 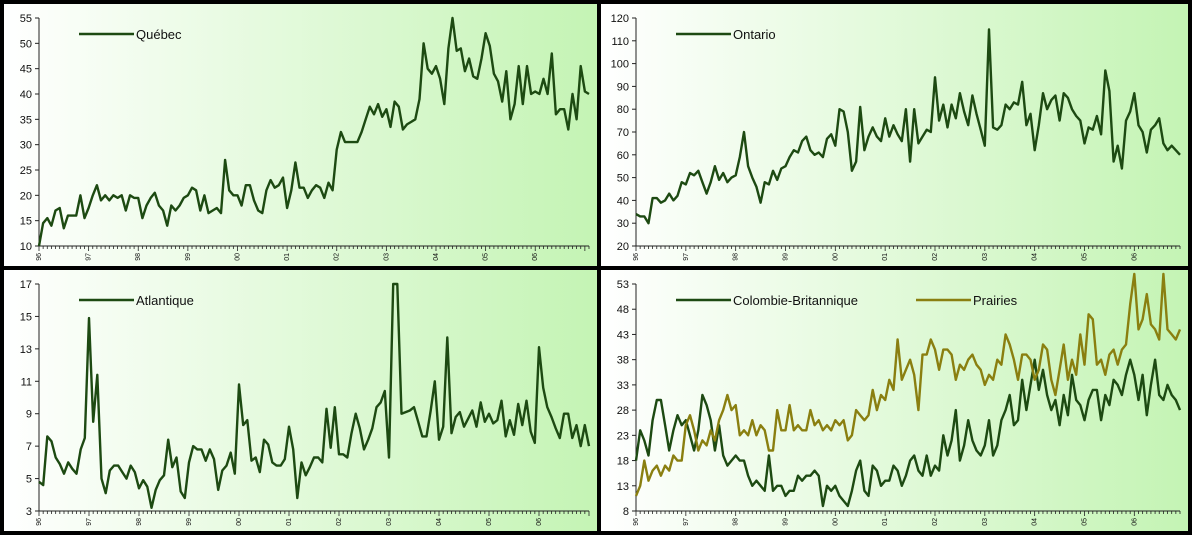 What do you see at coordinates (29, 447) in the screenshot?
I see `y-tick-label: 7` at bounding box center [29, 447].